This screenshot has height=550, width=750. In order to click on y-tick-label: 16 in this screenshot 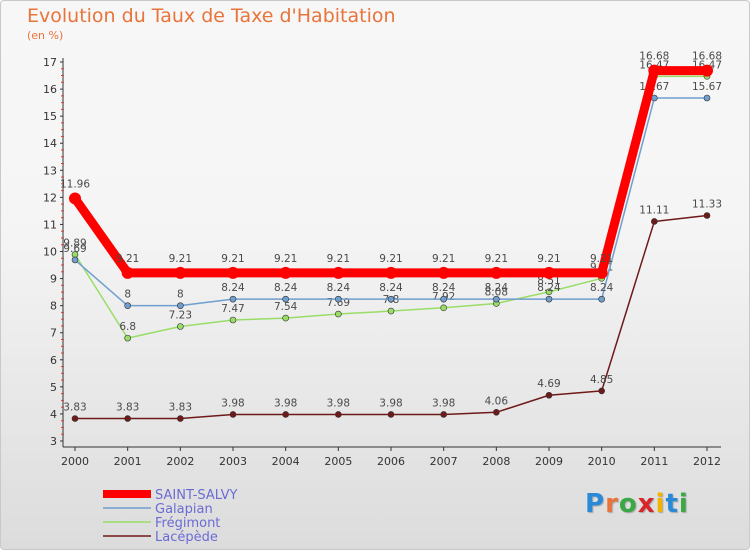, I will do `click(50, 89)`.